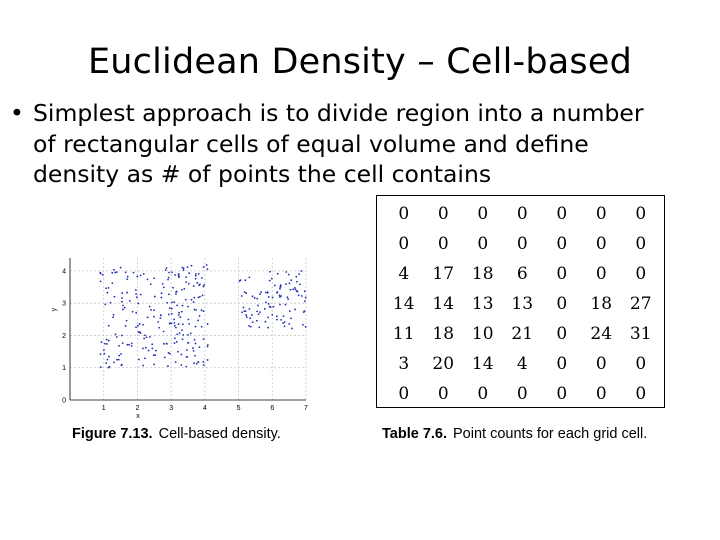 This screenshot has width=720, height=540. What do you see at coordinates (403, 334) in the screenshot?
I see `table-cell: 11` at bounding box center [403, 334].